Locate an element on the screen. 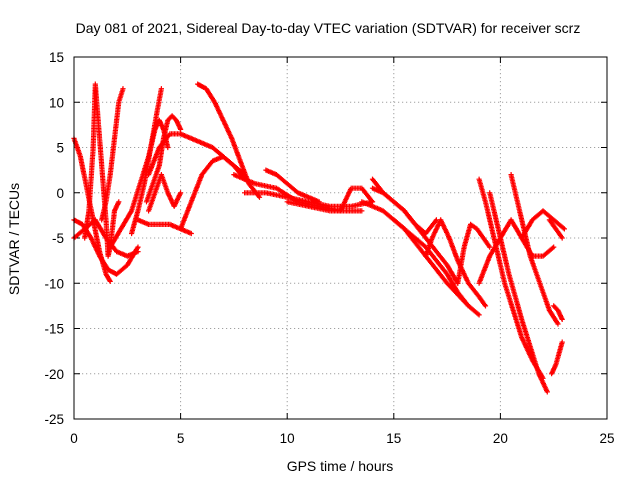  y-tick-label: -20 is located at coordinates (54, 374).